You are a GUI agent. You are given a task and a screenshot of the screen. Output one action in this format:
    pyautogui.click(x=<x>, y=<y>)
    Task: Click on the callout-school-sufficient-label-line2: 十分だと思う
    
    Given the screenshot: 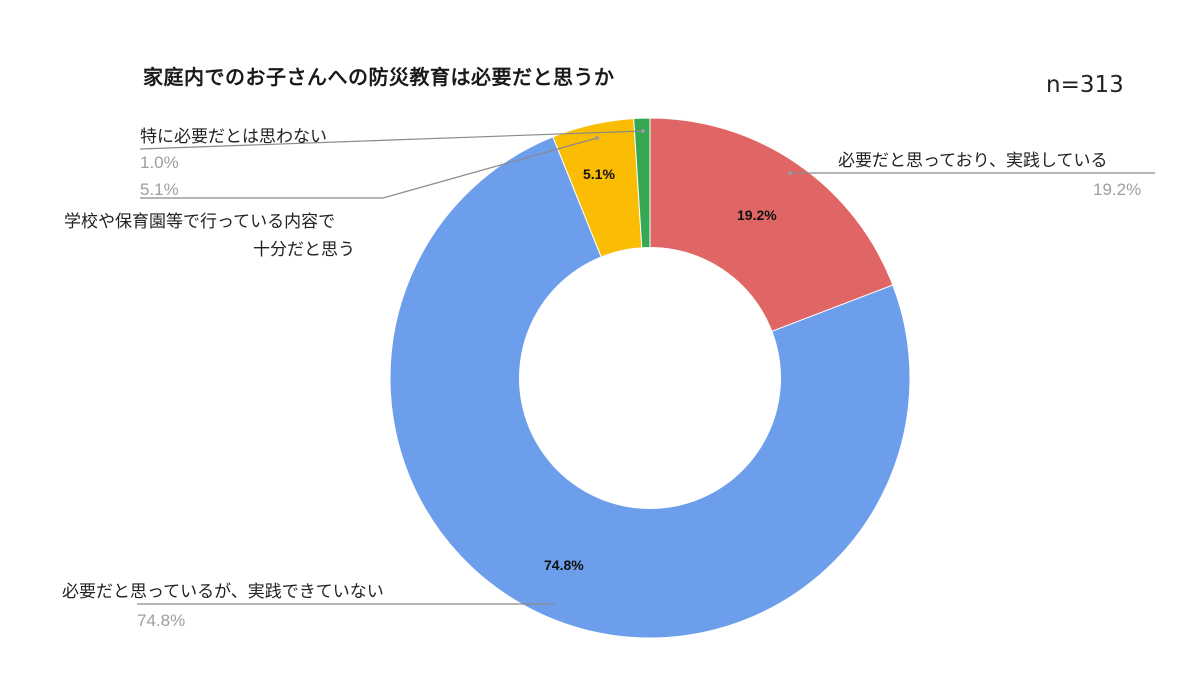 What is the action you would take?
    pyautogui.click(x=304, y=250)
    